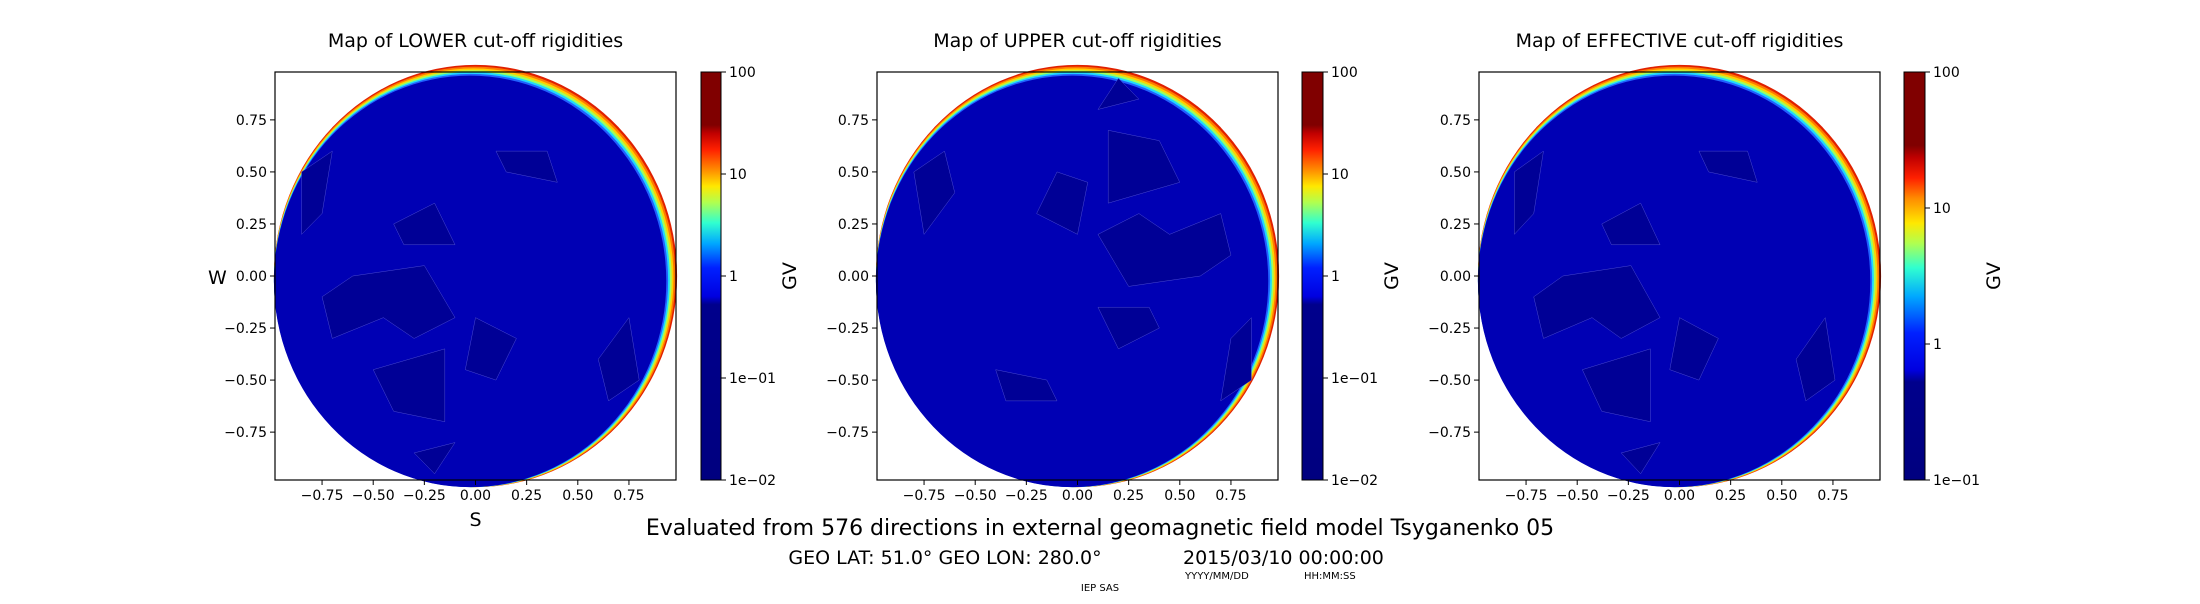  What do you see at coordinates (944, 558) in the screenshot?
I see `location-text: GEO LAT: 51.0° GEO LON: 280.0°` at bounding box center [944, 558].